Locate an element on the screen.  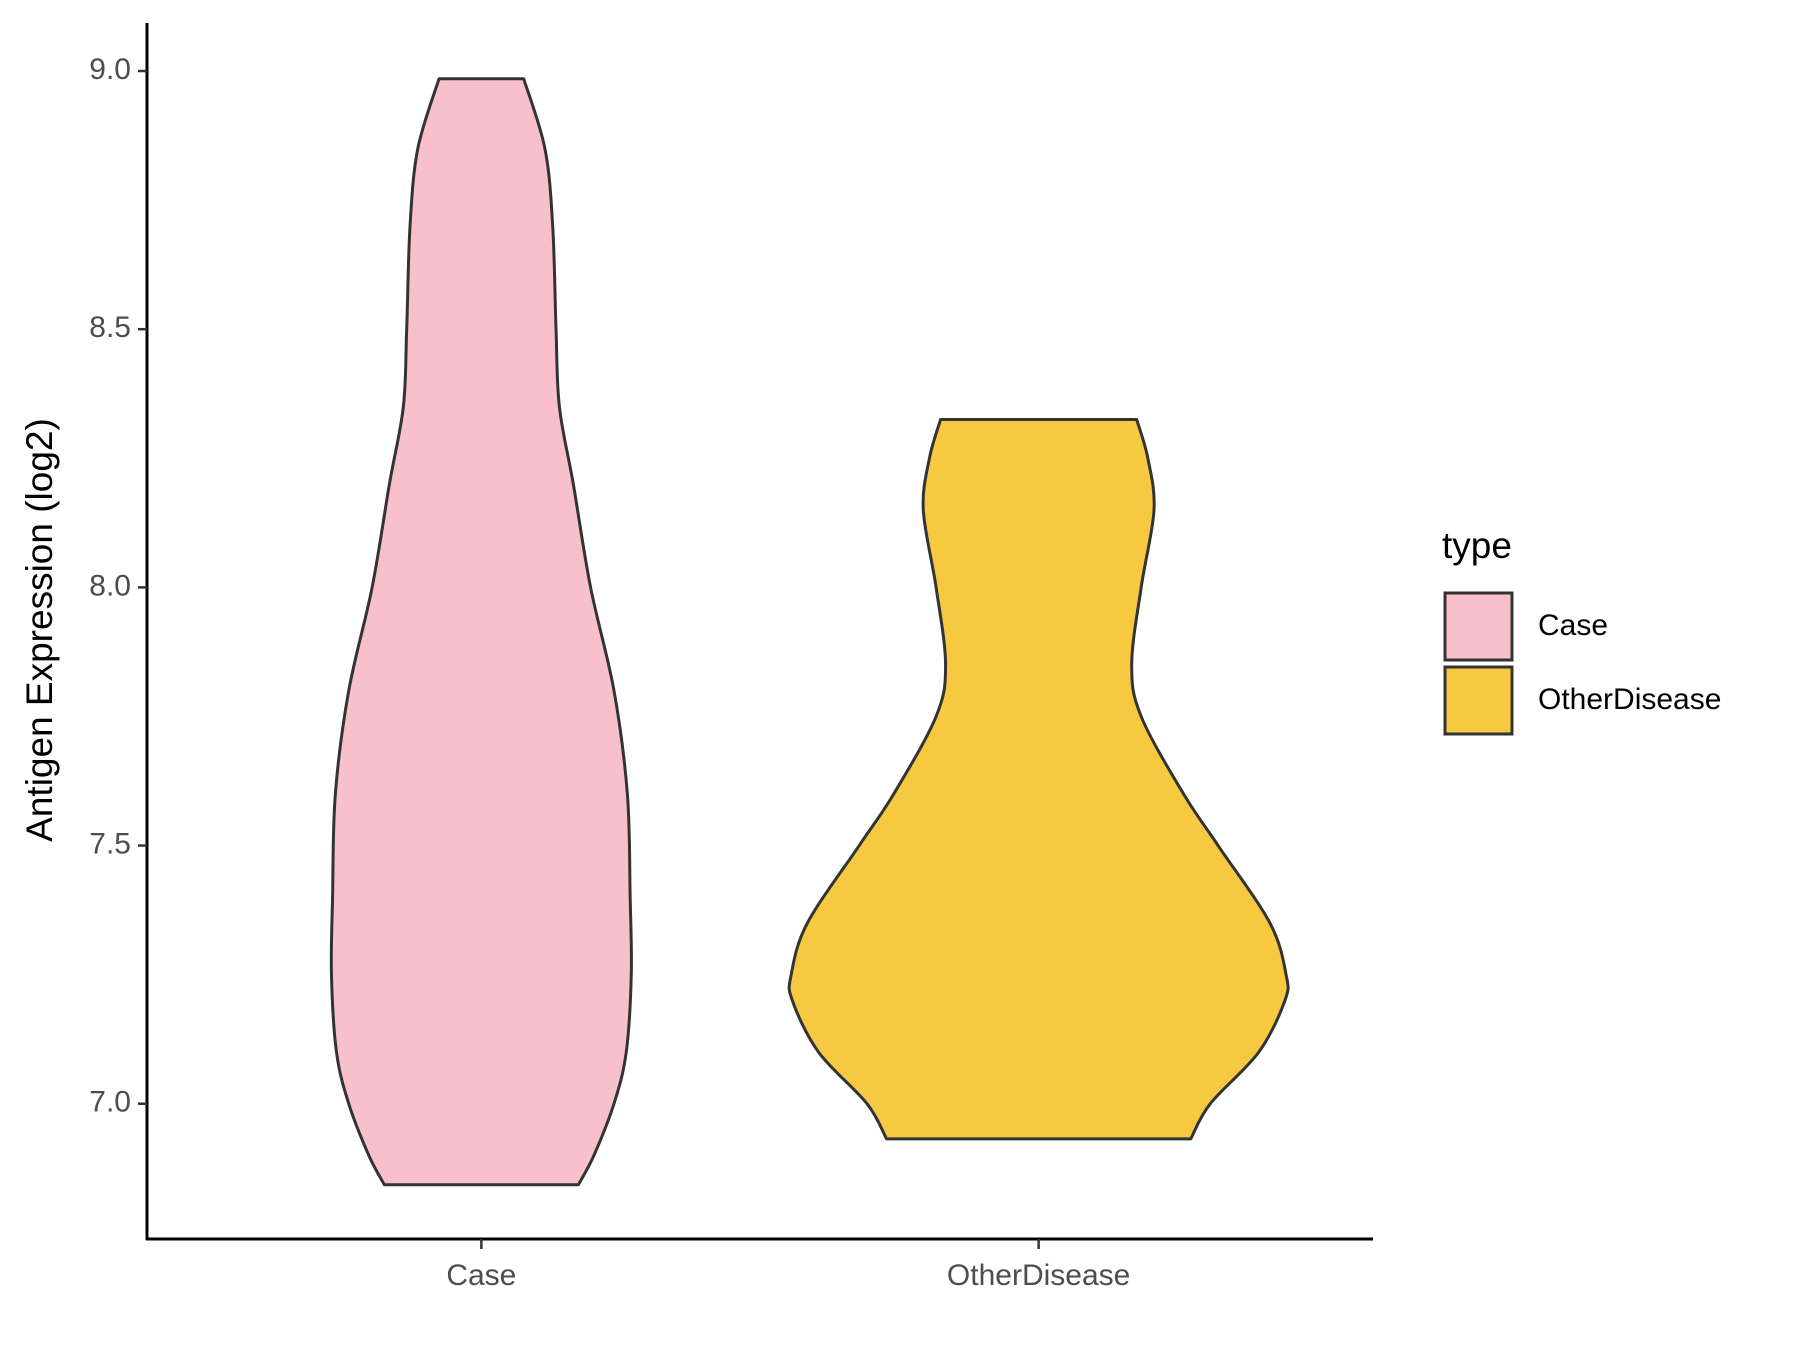
y-tick-label: 8.5 is located at coordinates (110, 327).